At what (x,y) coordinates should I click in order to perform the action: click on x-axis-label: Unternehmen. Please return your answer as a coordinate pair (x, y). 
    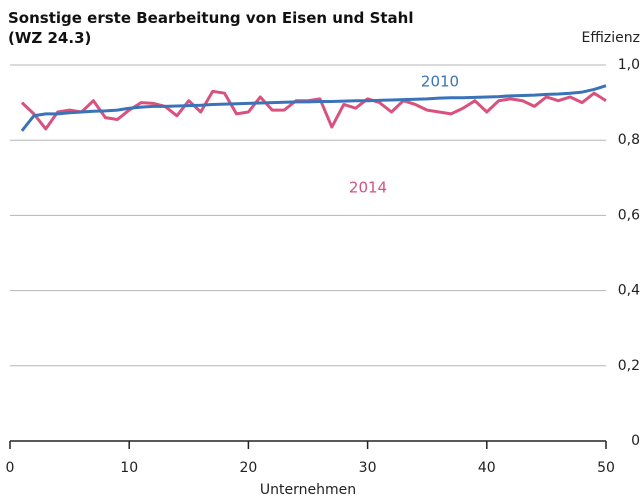
    Looking at the image, I should click on (308, 490).